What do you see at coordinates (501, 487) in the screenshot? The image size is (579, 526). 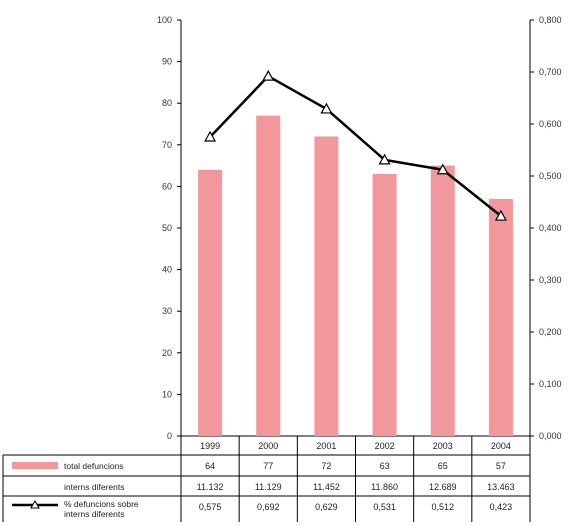 I see `interns-value-label: 13.463` at bounding box center [501, 487].